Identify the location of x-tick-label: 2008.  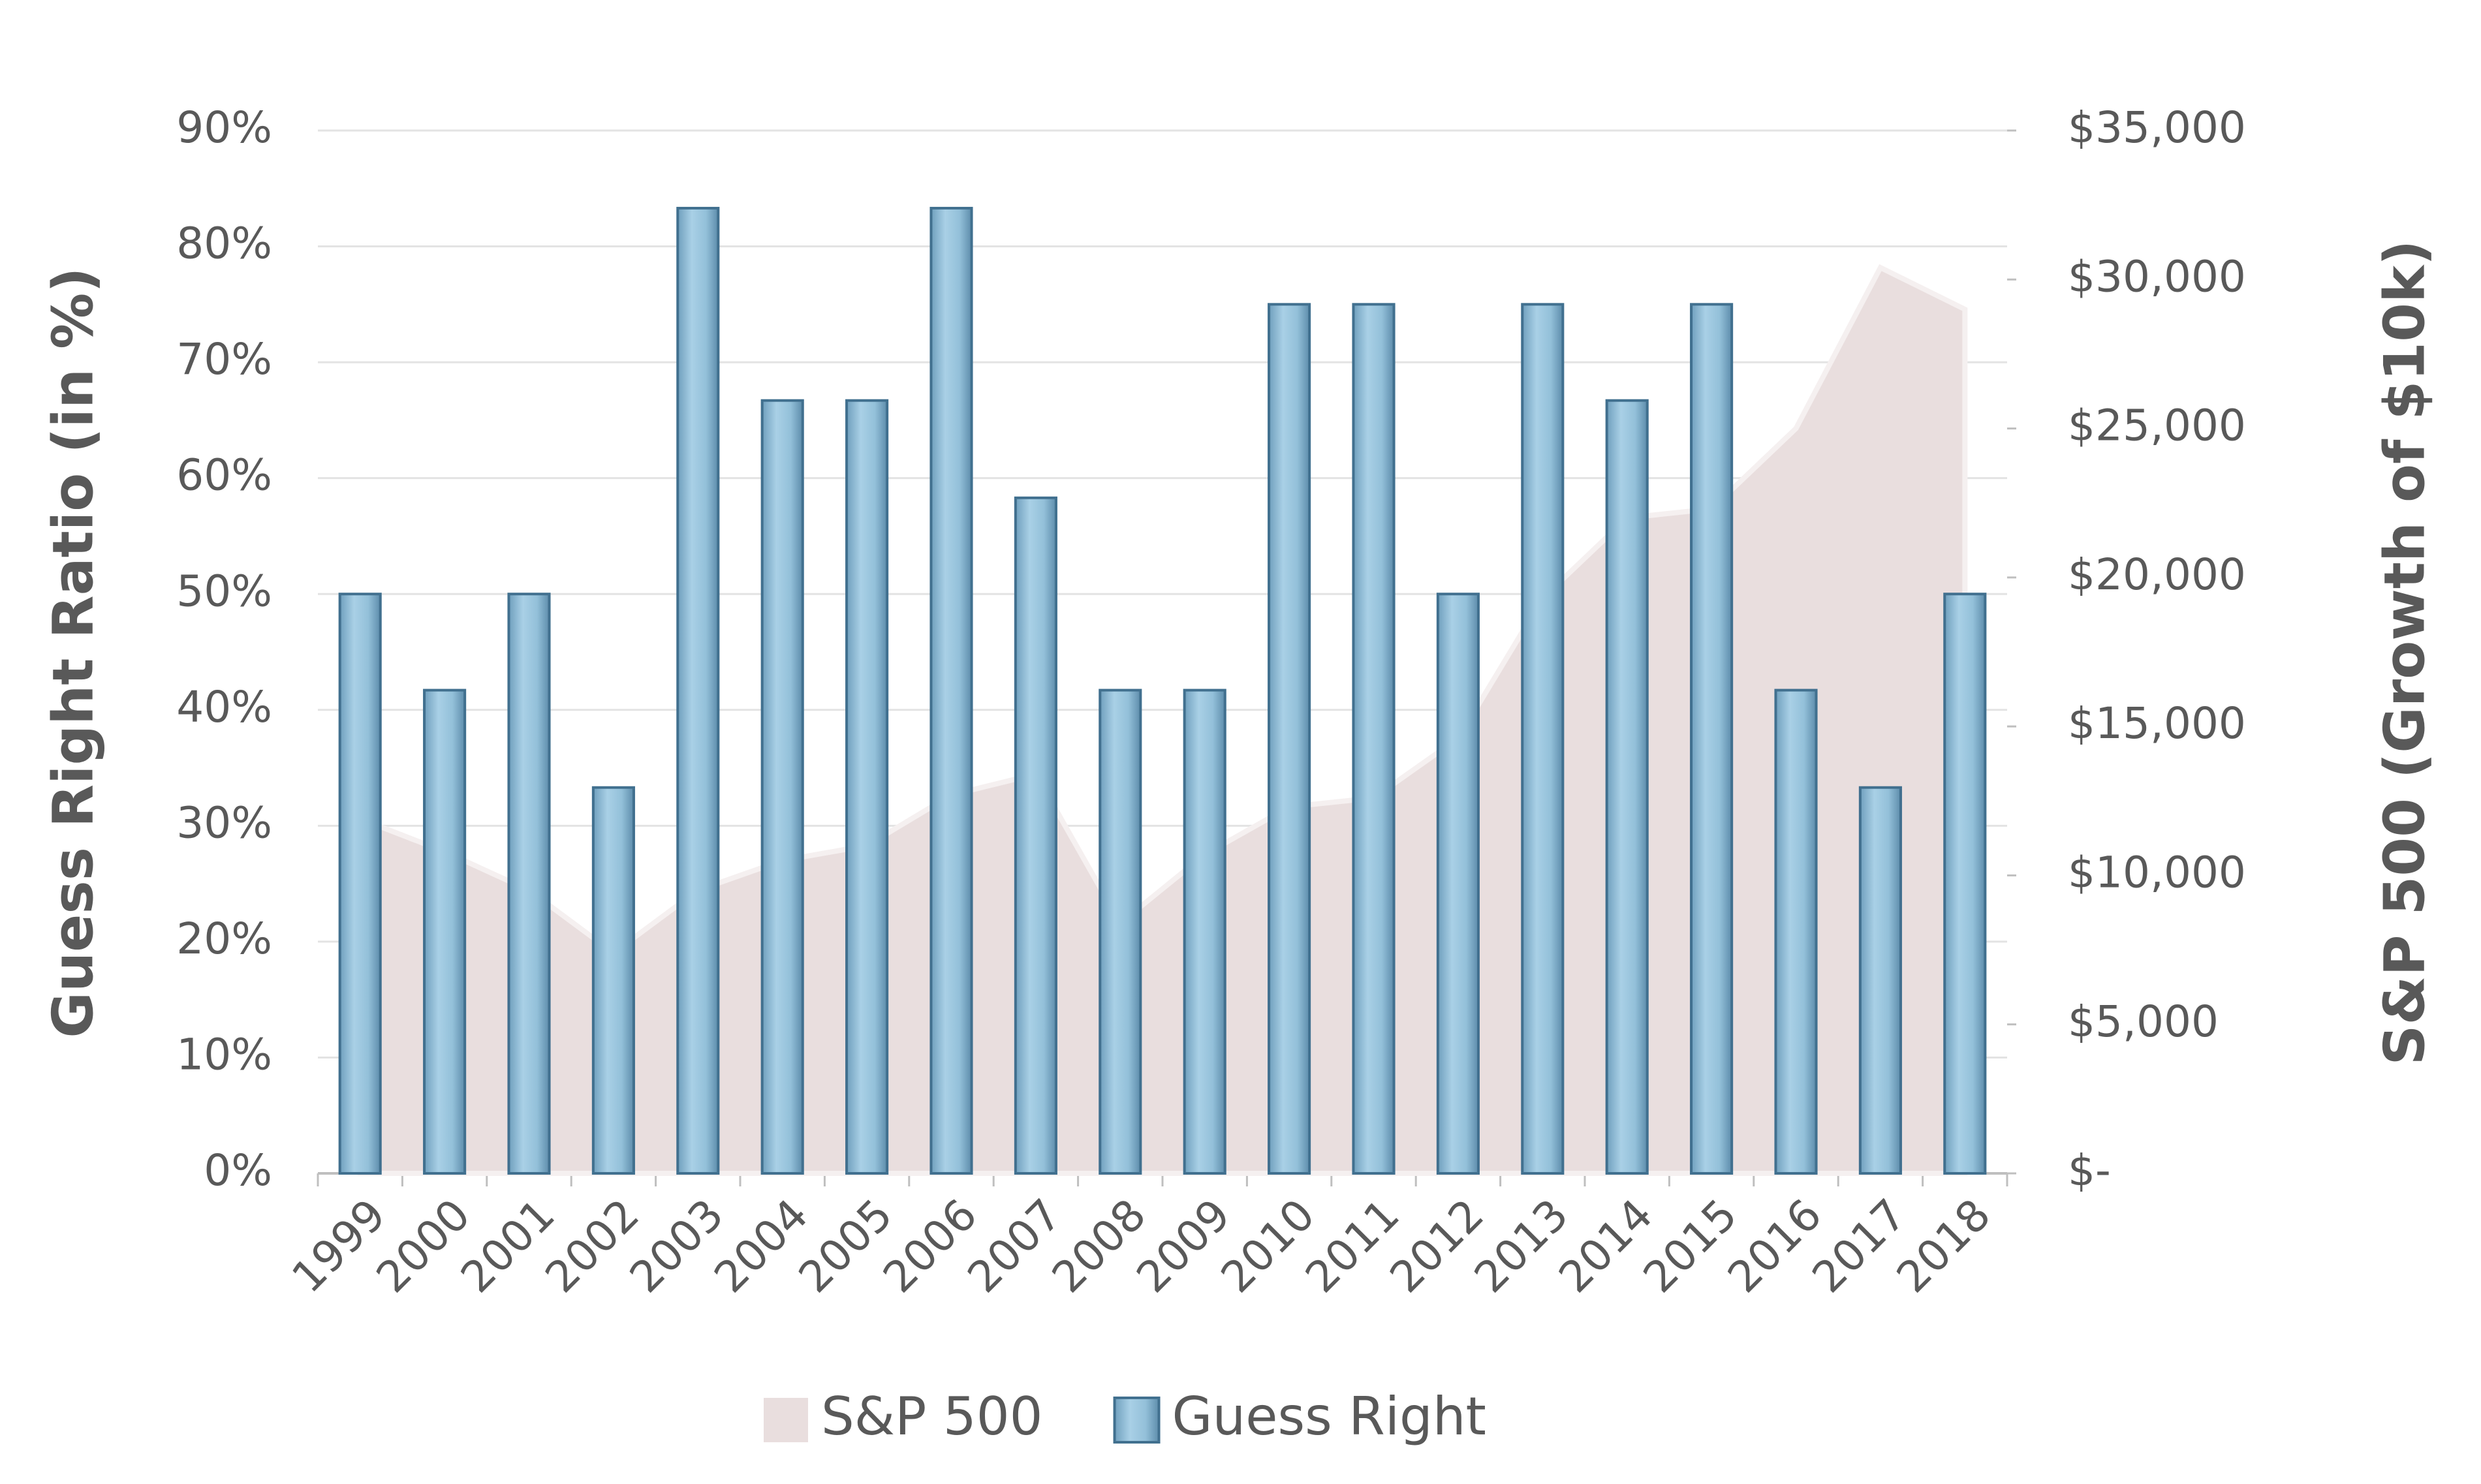
(1098, 1246).